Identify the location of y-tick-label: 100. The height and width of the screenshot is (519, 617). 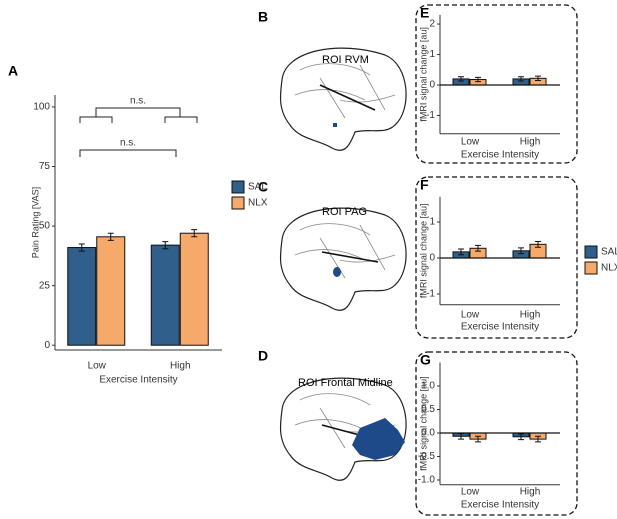
(41, 107).